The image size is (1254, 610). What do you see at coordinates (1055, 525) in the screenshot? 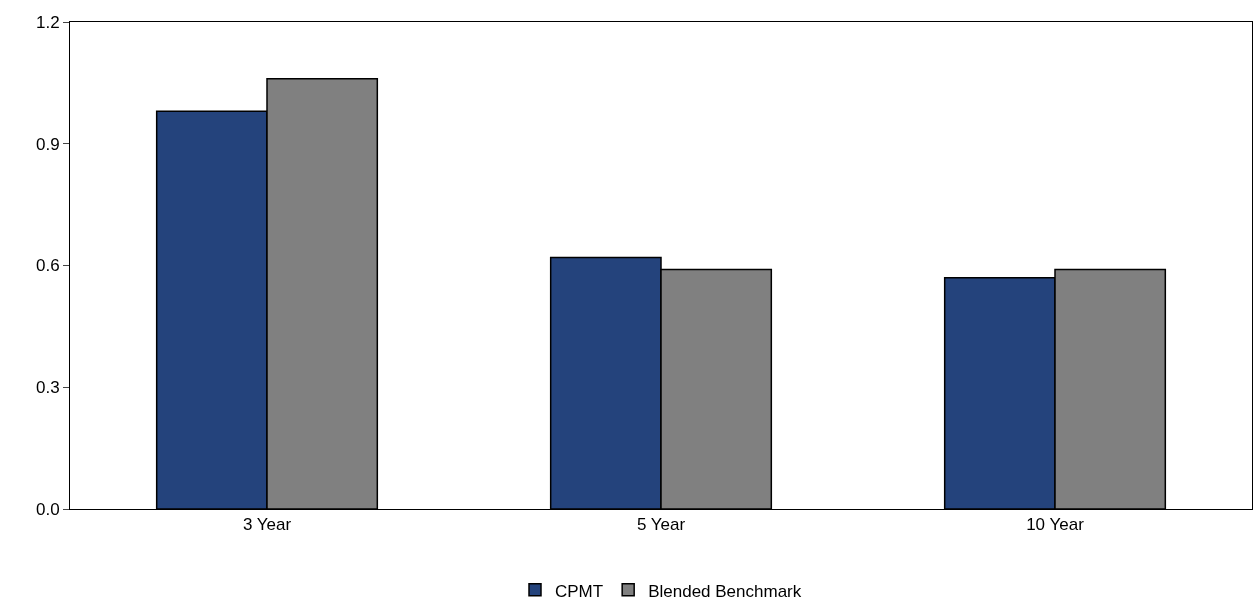
I see `x-tick-label: 10 Year` at bounding box center [1055, 525].